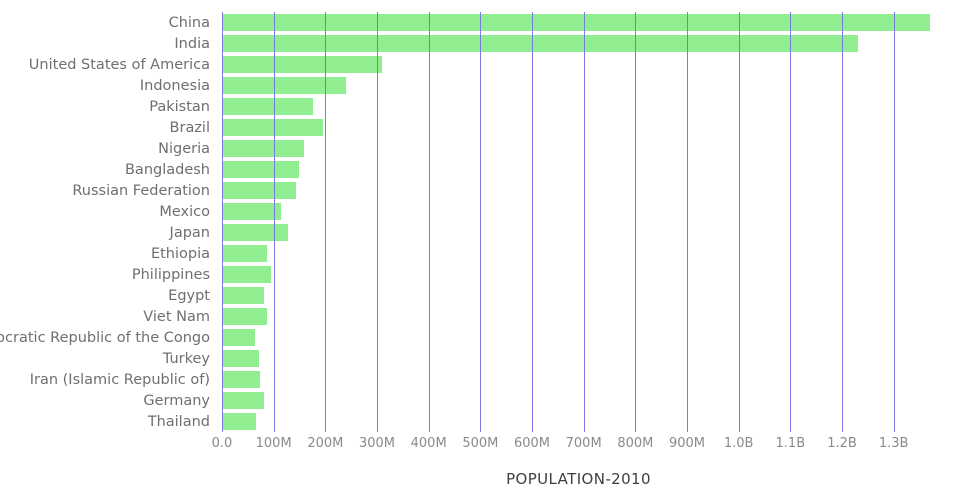 This screenshot has width=960, height=500. Describe the element at coordinates (480, 443) in the screenshot. I see `x-axis-tick-label: 500M` at that location.